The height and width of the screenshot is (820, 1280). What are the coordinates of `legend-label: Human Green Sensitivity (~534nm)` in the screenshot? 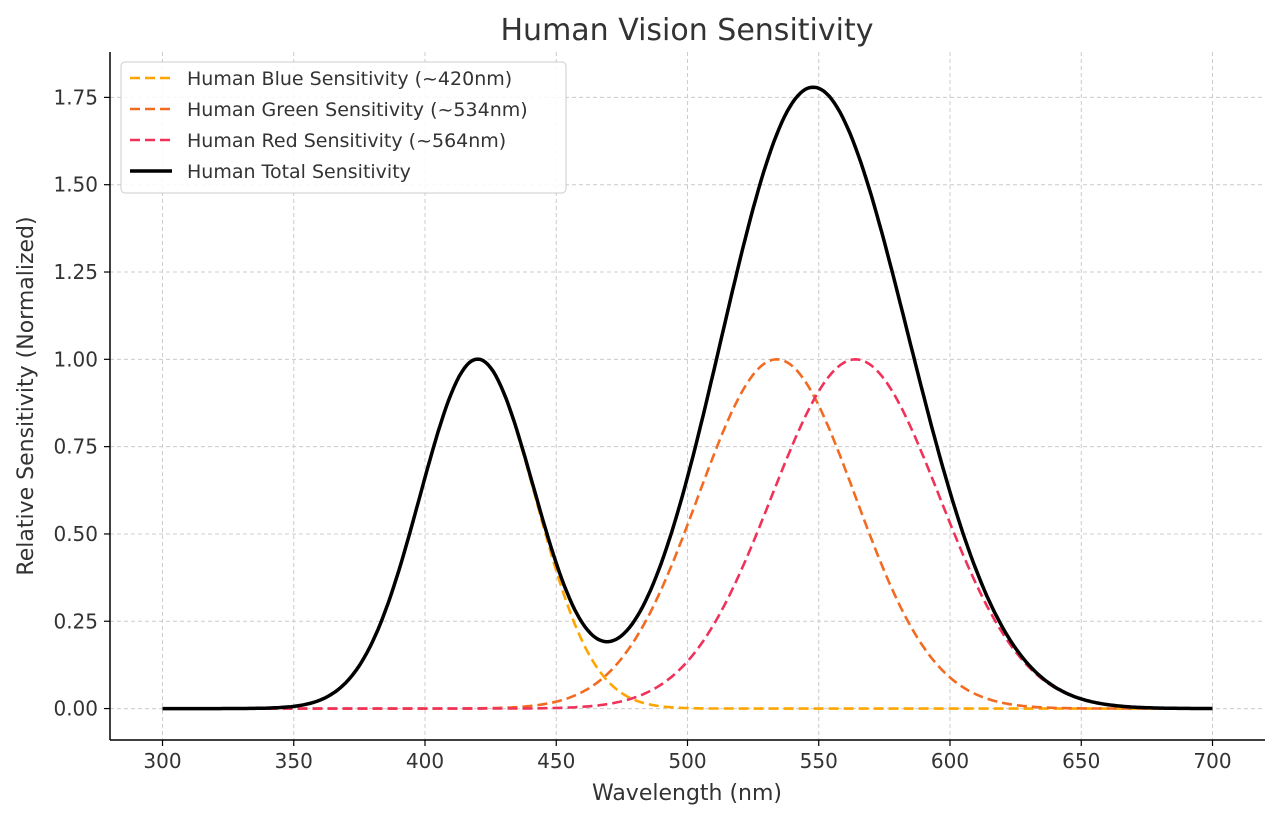 It's located at (357, 110).